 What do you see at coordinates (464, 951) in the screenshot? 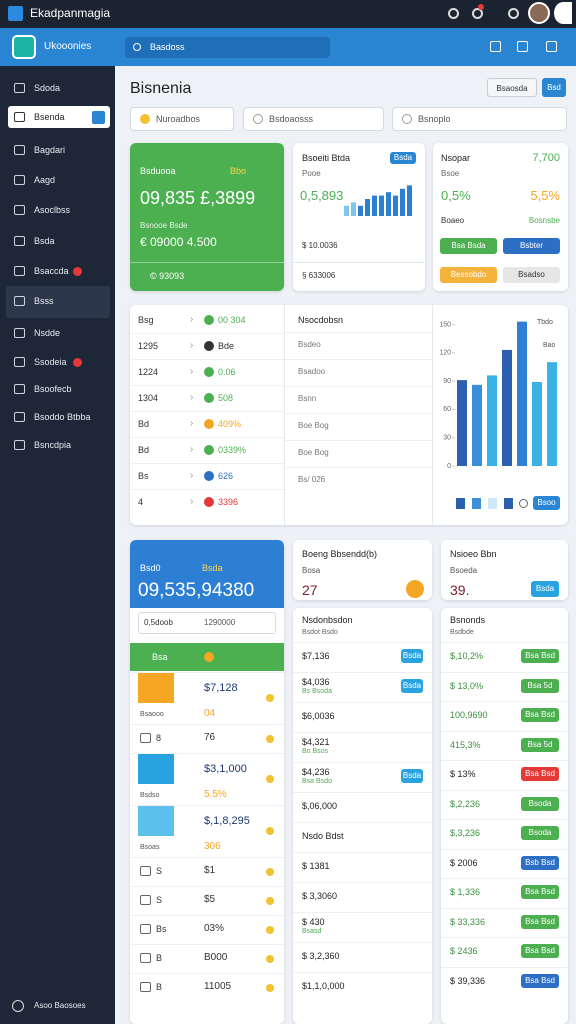
I see `row-text: $ 2436` at bounding box center [464, 951].